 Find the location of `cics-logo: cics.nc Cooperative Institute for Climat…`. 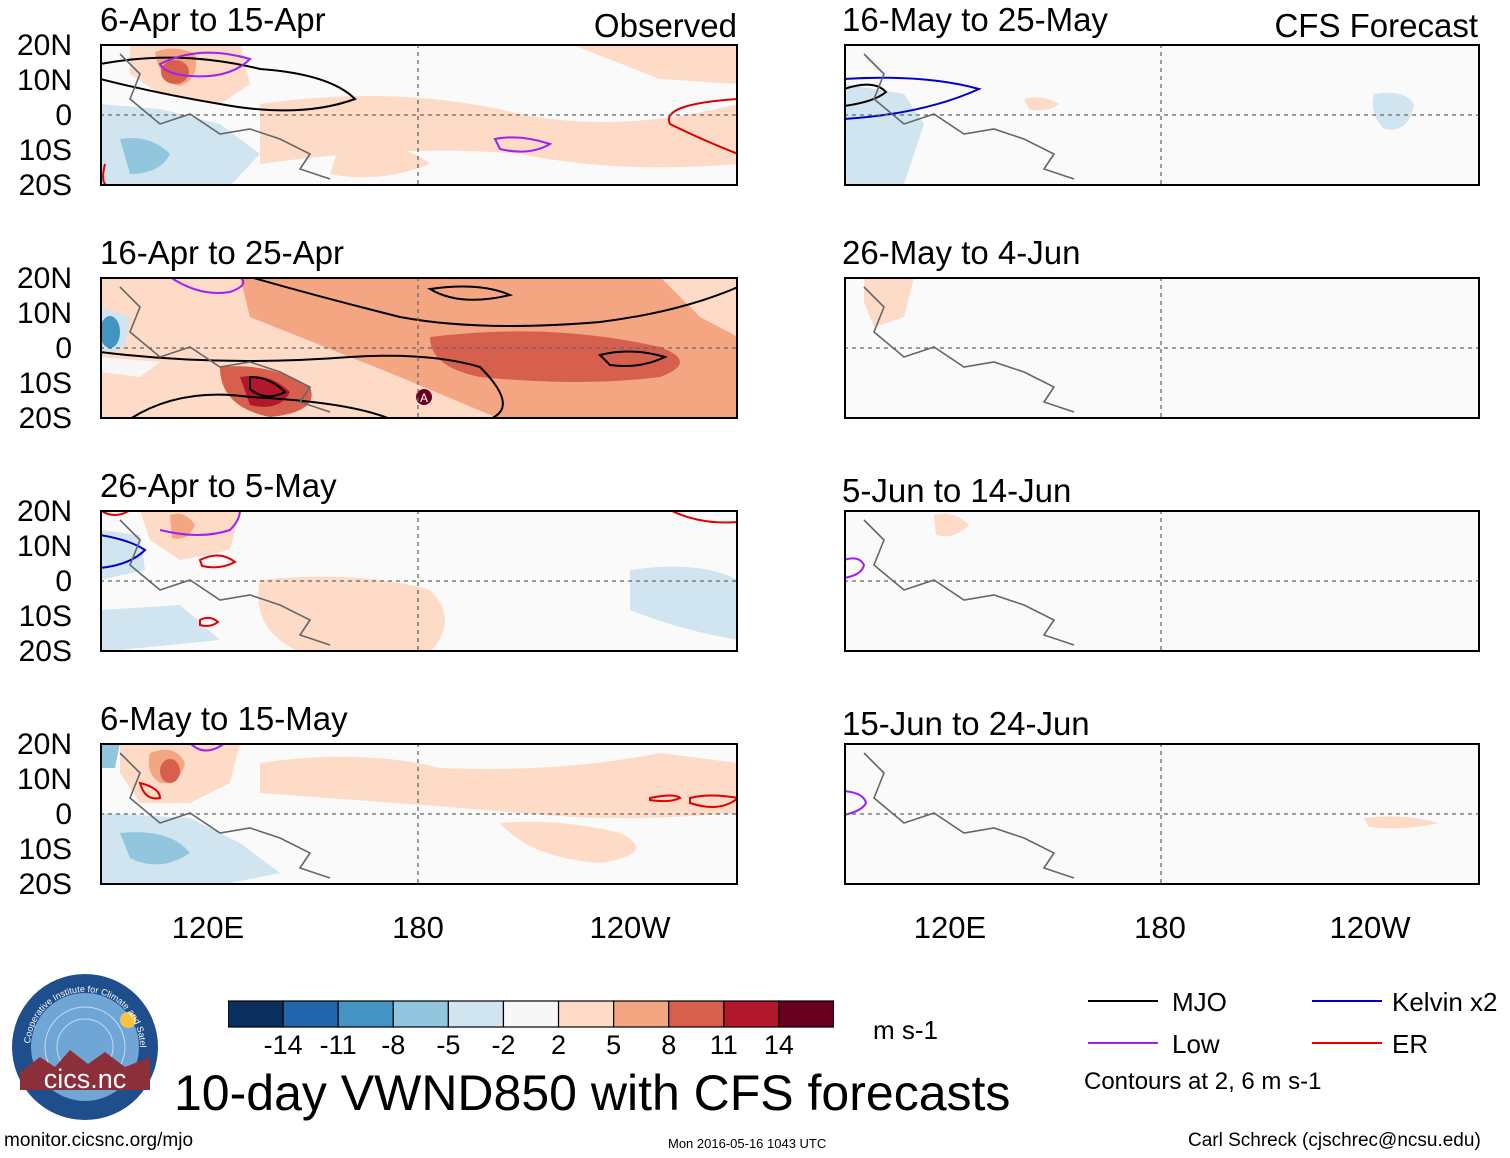

cics-logo: cics.nc Cooperative Institute for Climat… is located at coordinates (84, 1046).